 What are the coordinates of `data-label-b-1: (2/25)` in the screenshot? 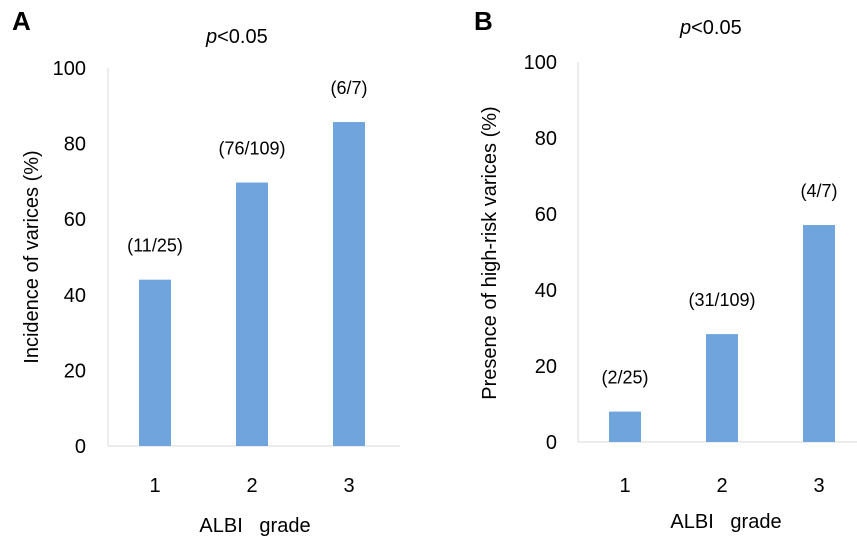 It's located at (624, 378).